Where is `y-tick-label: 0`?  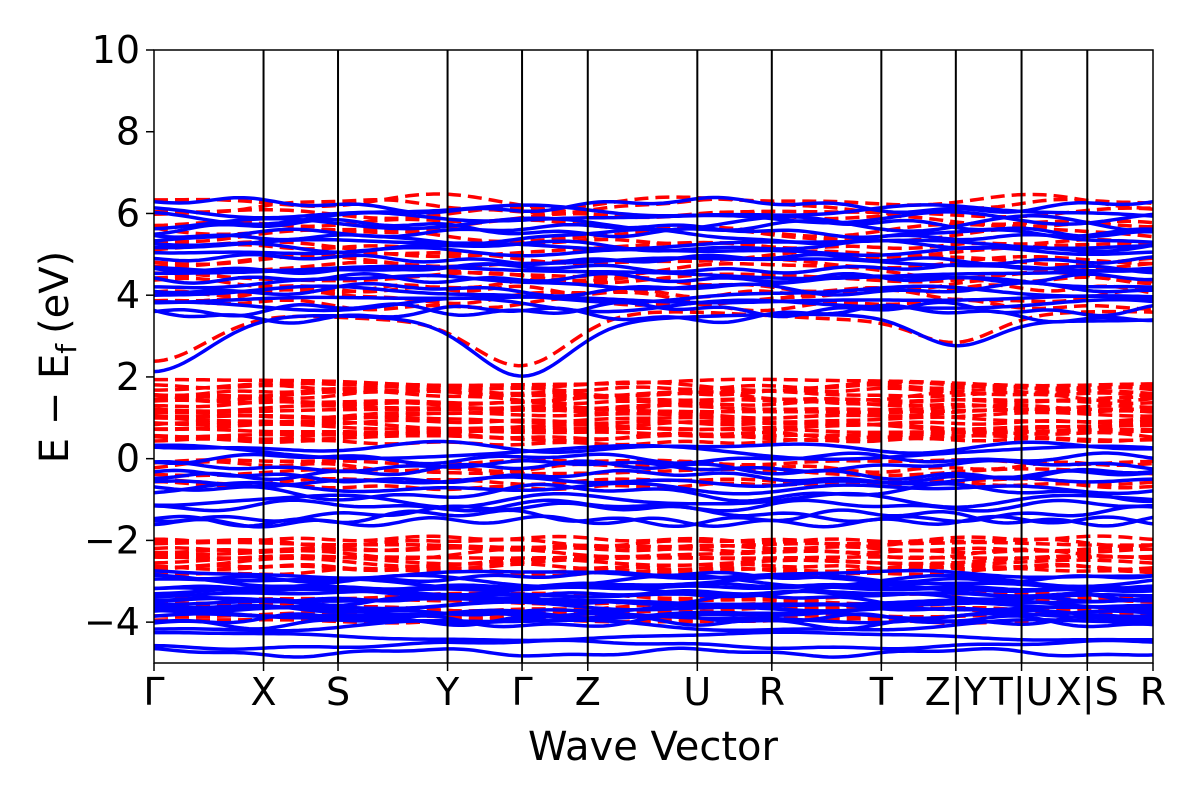
y-tick-label: 0 is located at coordinates (128, 459).